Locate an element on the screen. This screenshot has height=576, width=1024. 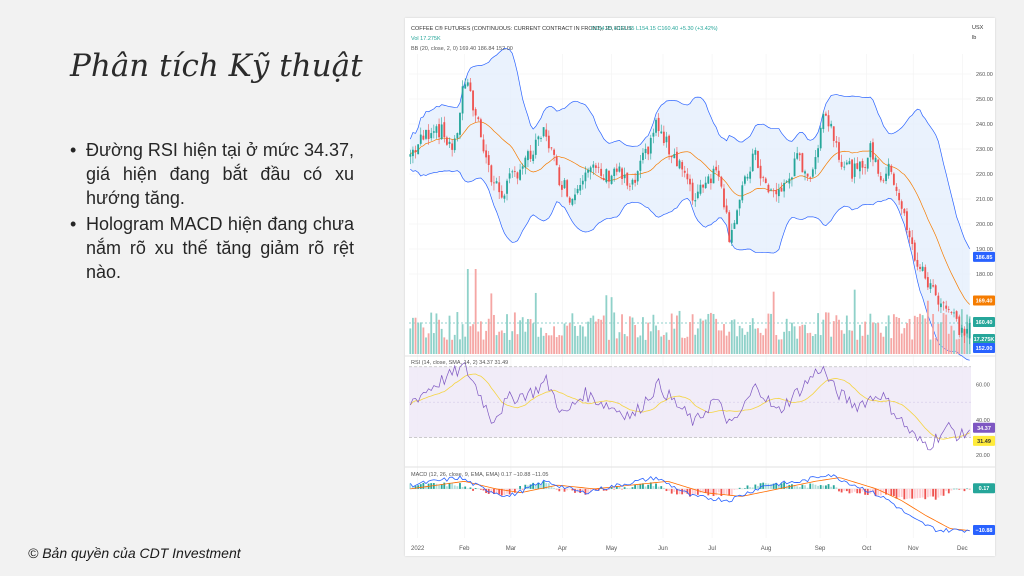
rsi-tick-label: 40.00 is located at coordinates (983, 421).